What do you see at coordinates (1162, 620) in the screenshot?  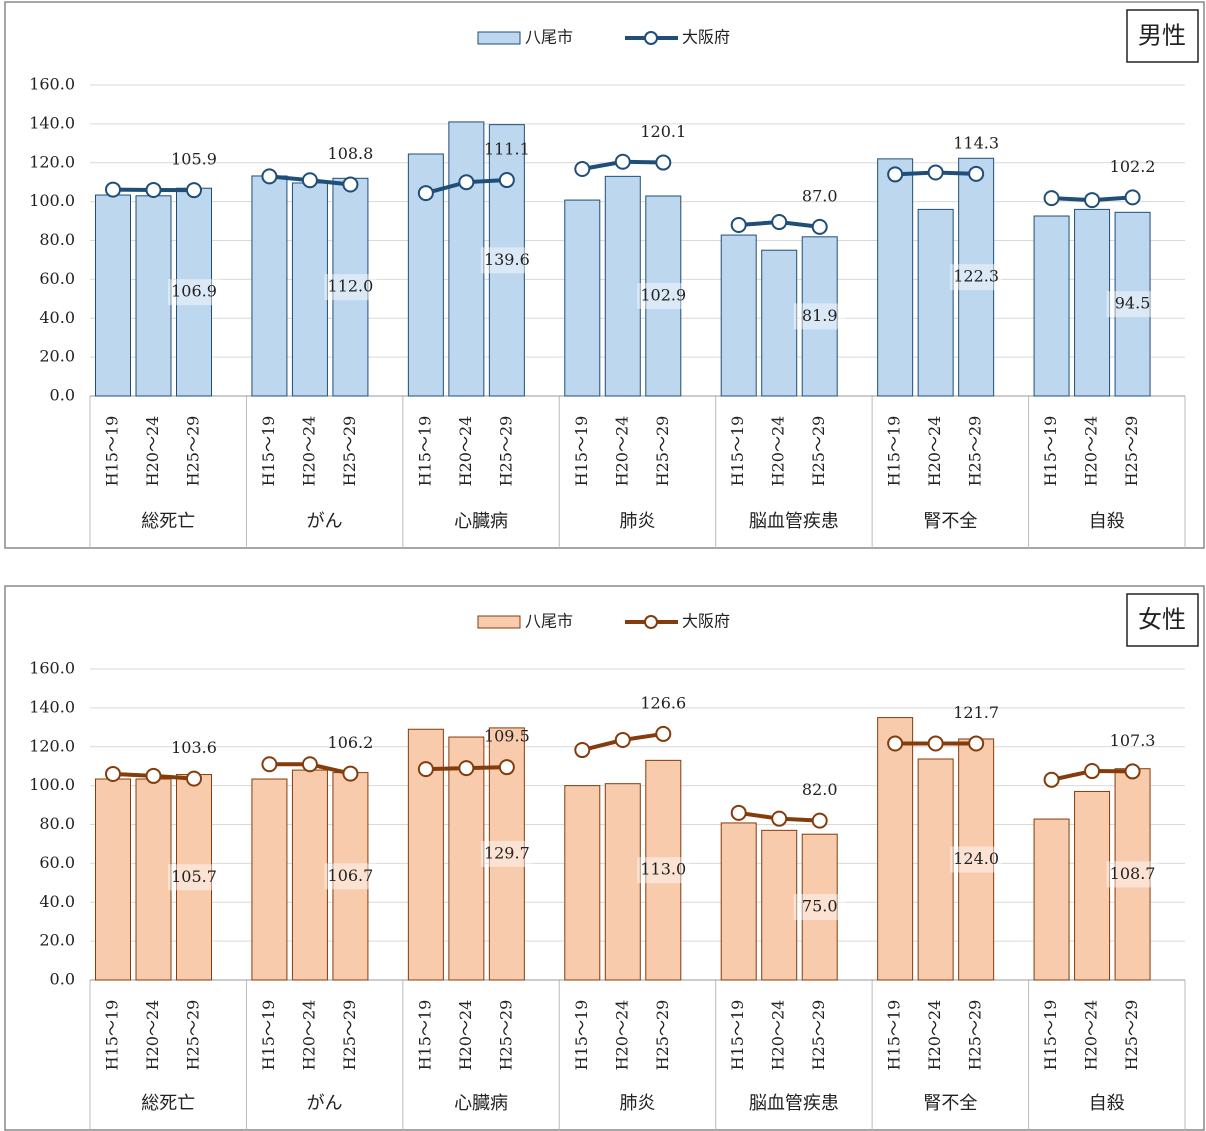 I see `panel-label-box` at bounding box center [1162, 620].